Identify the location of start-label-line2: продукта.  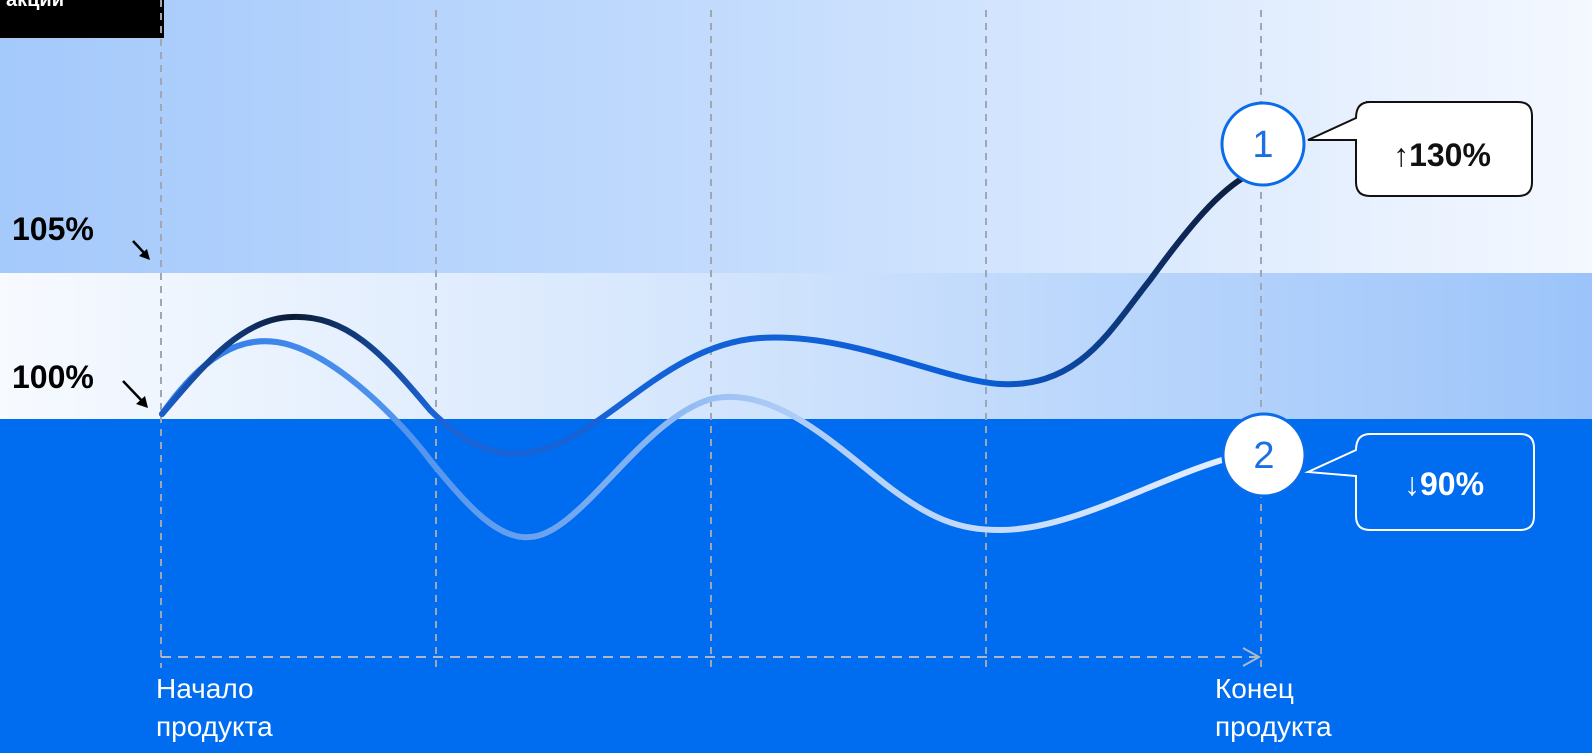
(214, 726).